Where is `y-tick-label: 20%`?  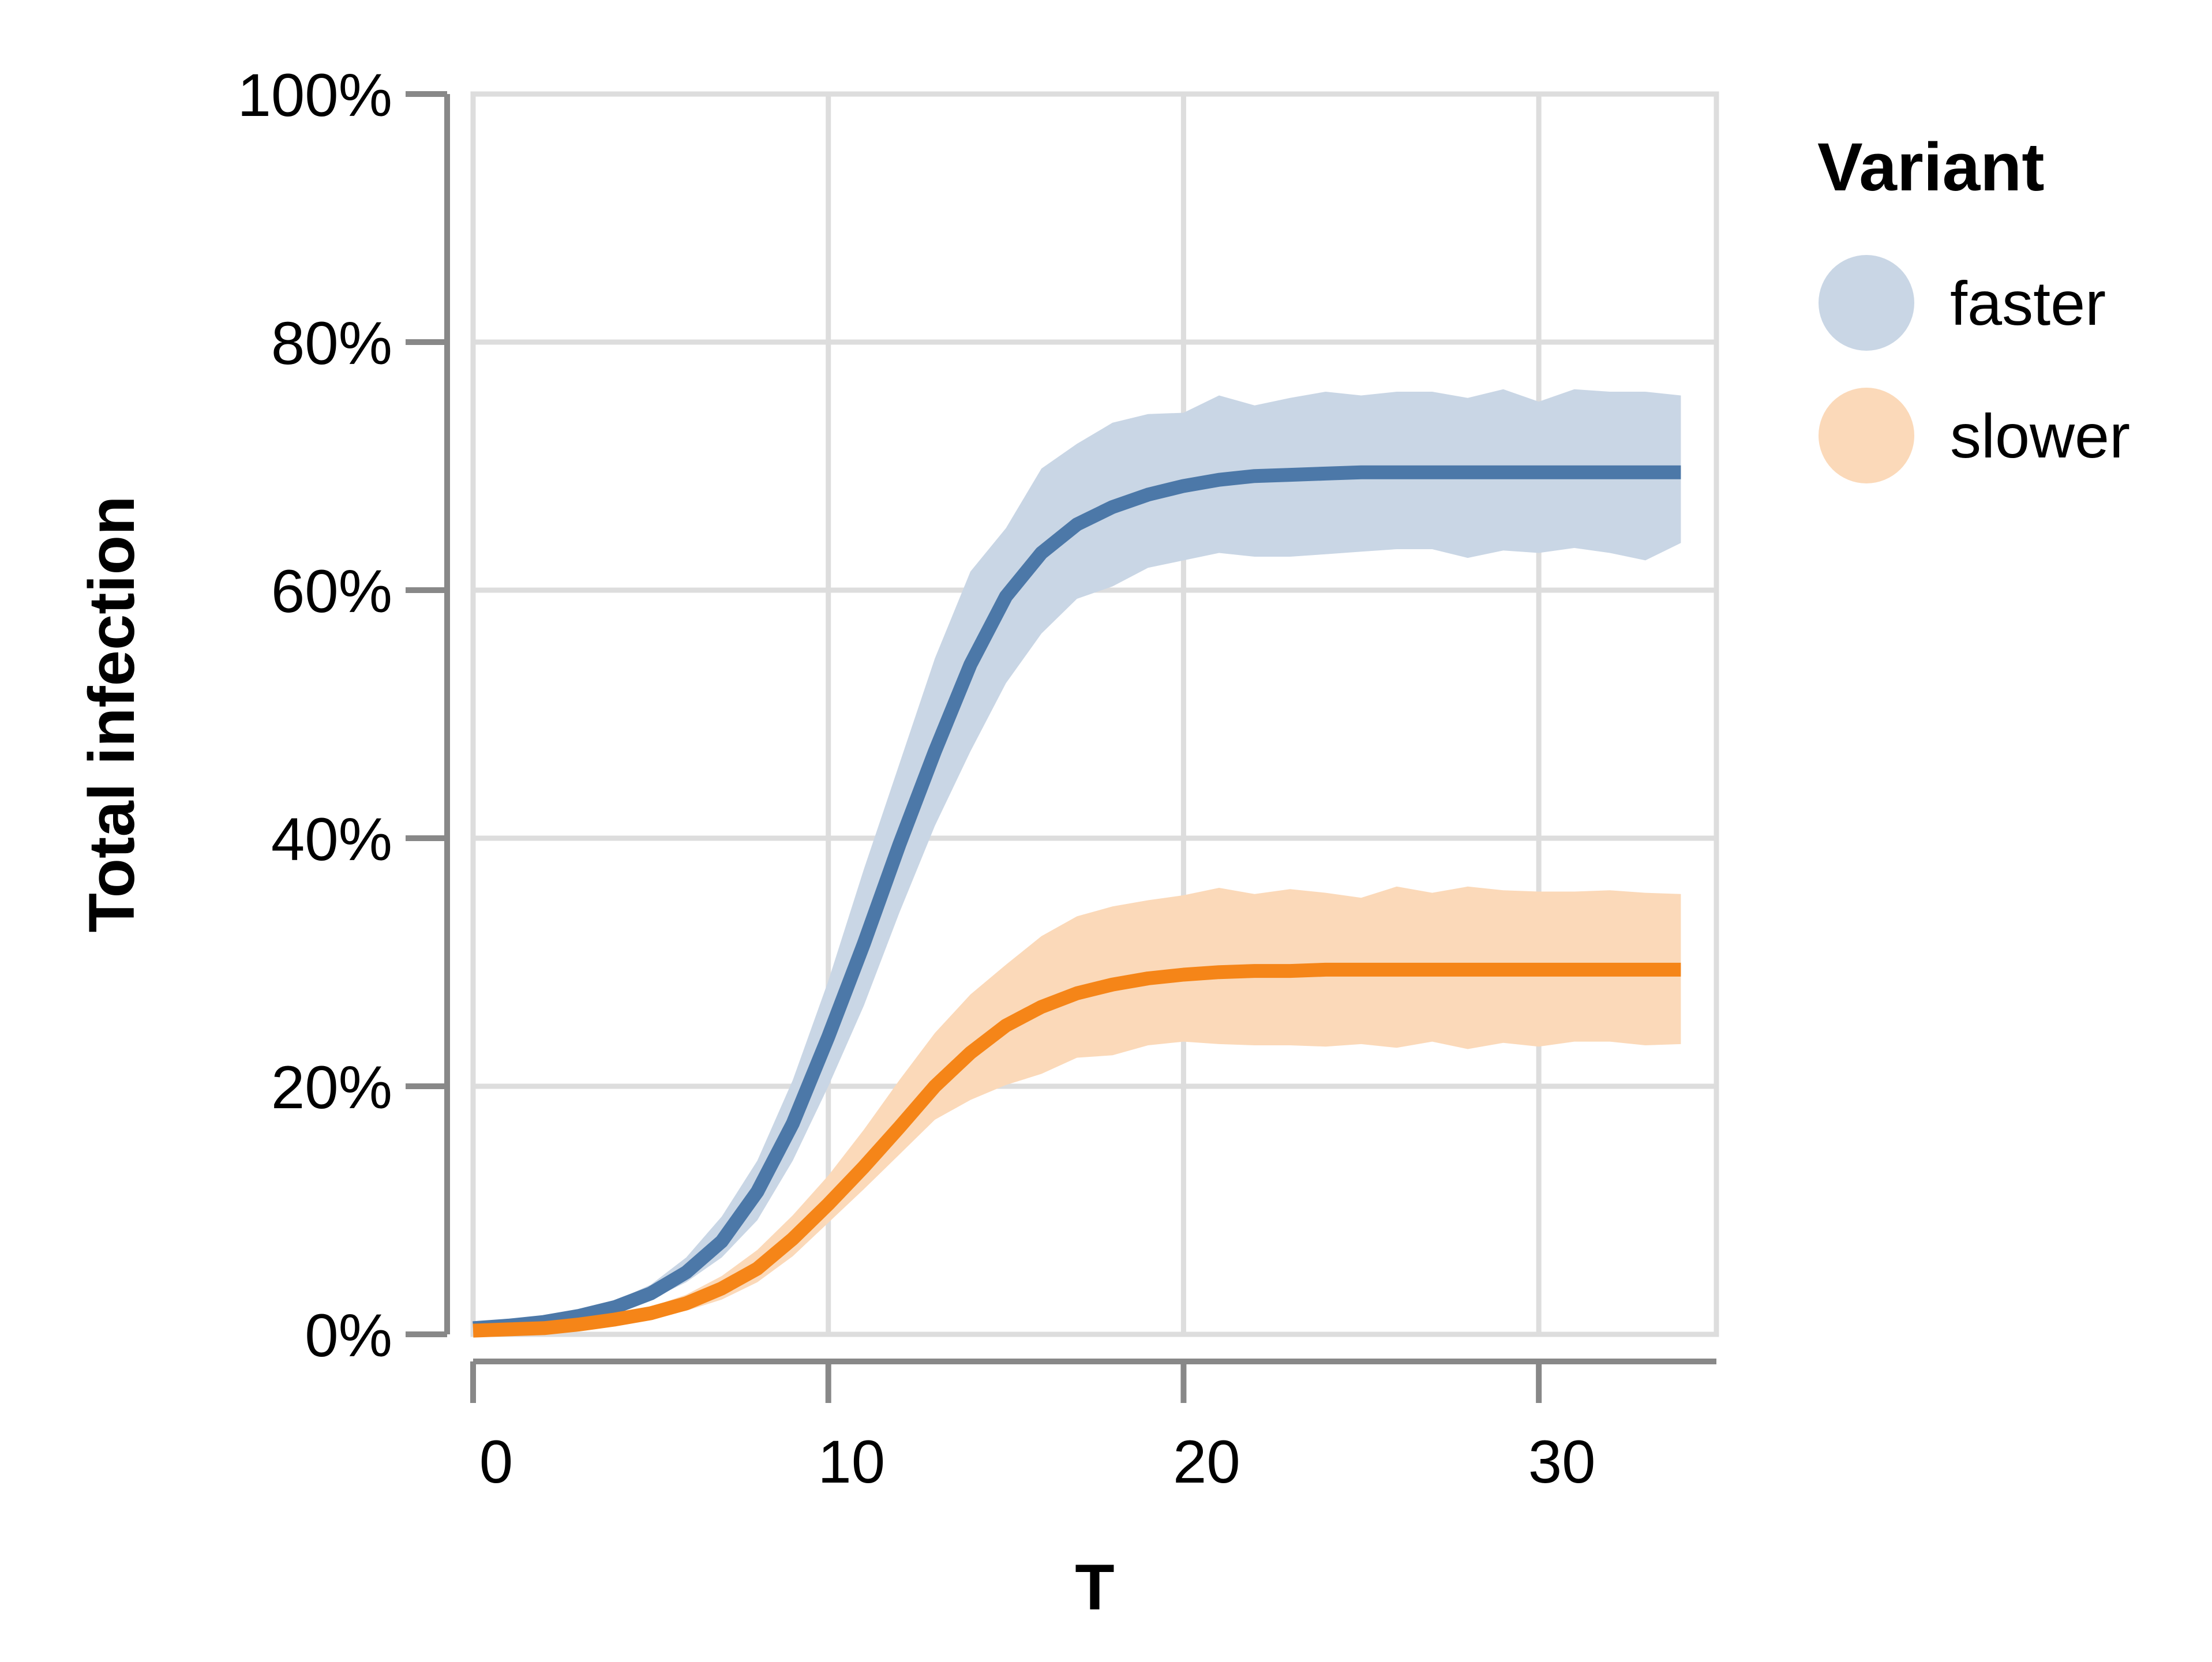 y-tick-label: 20% is located at coordinates (331, 1087).